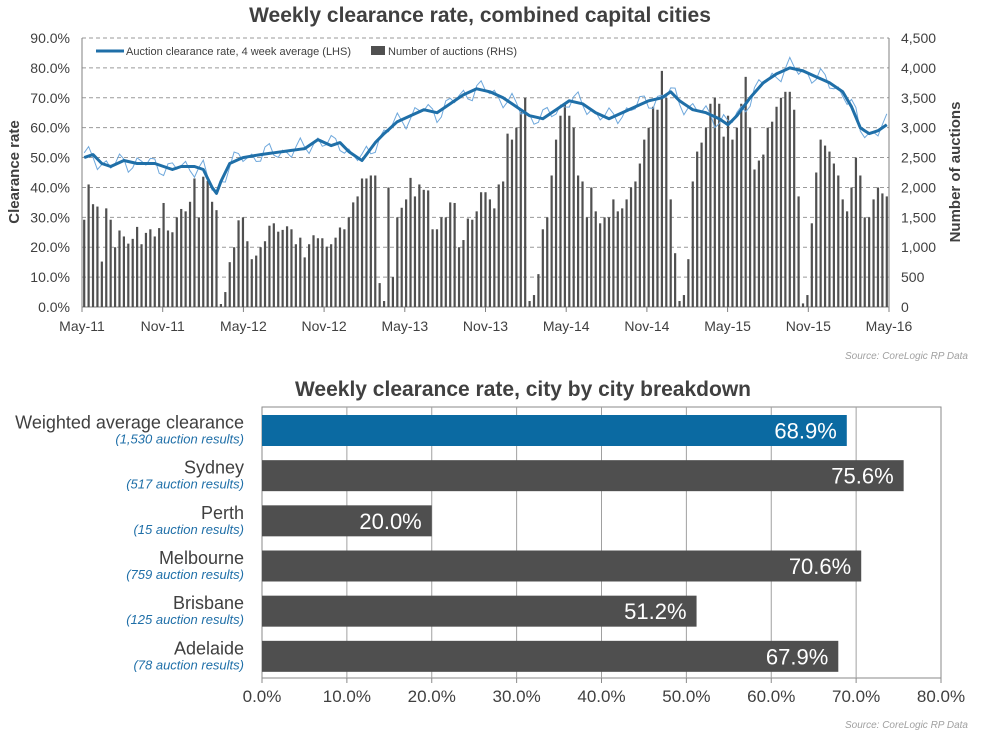 This screenshot has width=986, height=738. I want to click on x-tick-label: May-13, so click(404, 326).